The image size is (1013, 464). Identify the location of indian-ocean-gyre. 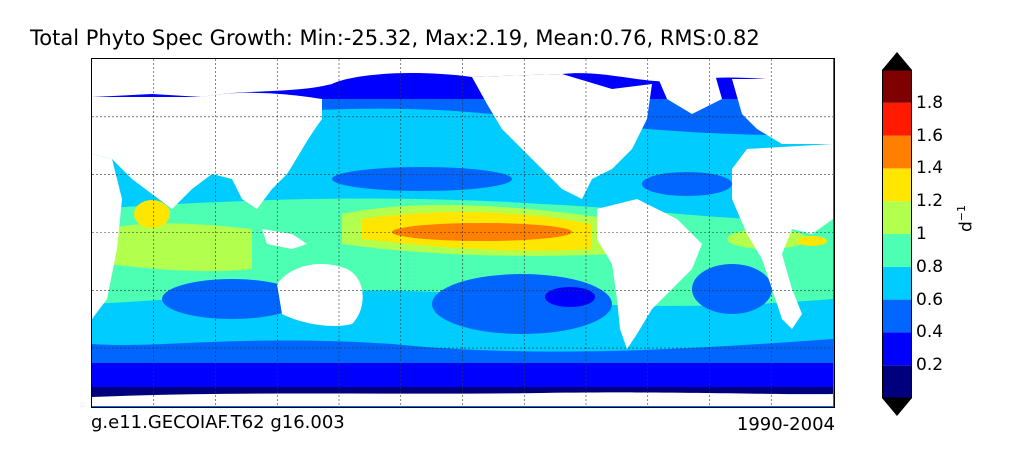
(232, 299).